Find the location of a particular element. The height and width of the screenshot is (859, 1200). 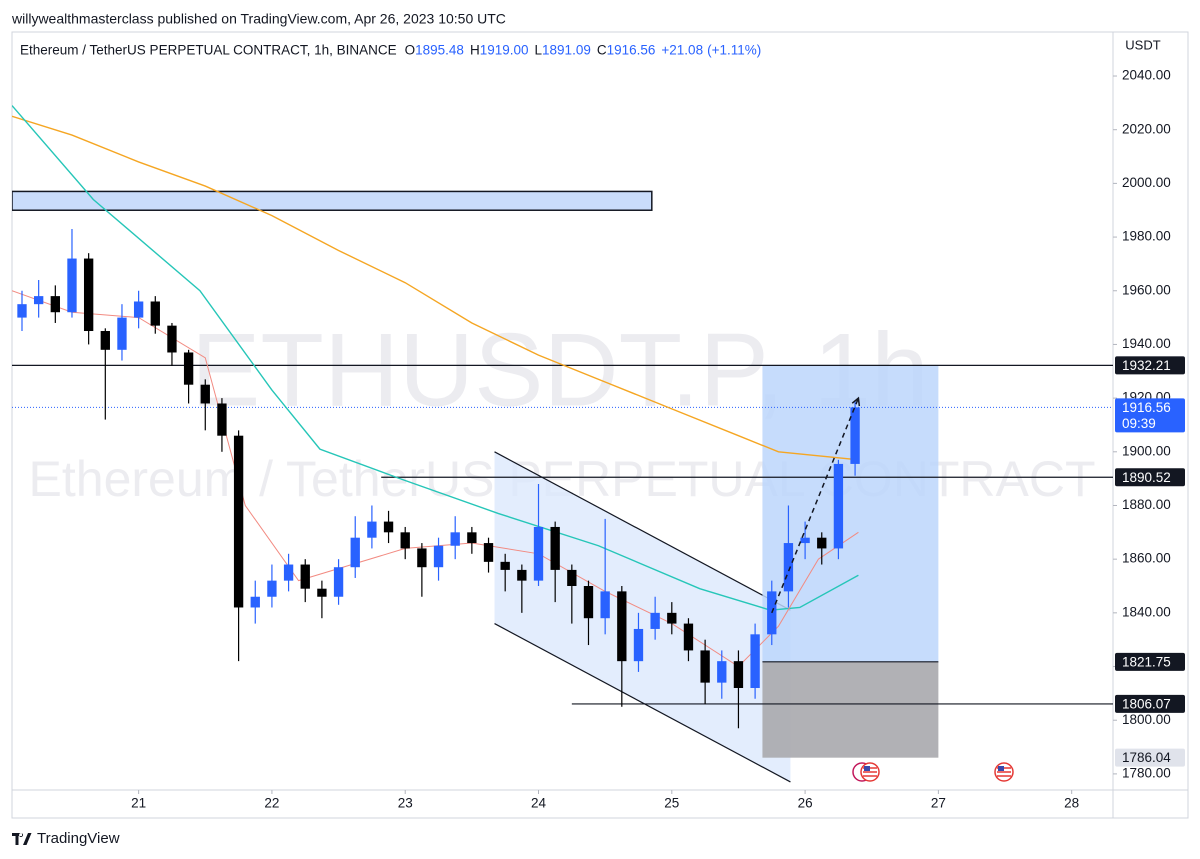

x-tick-label: 25 is located at coordinates (671, 803).